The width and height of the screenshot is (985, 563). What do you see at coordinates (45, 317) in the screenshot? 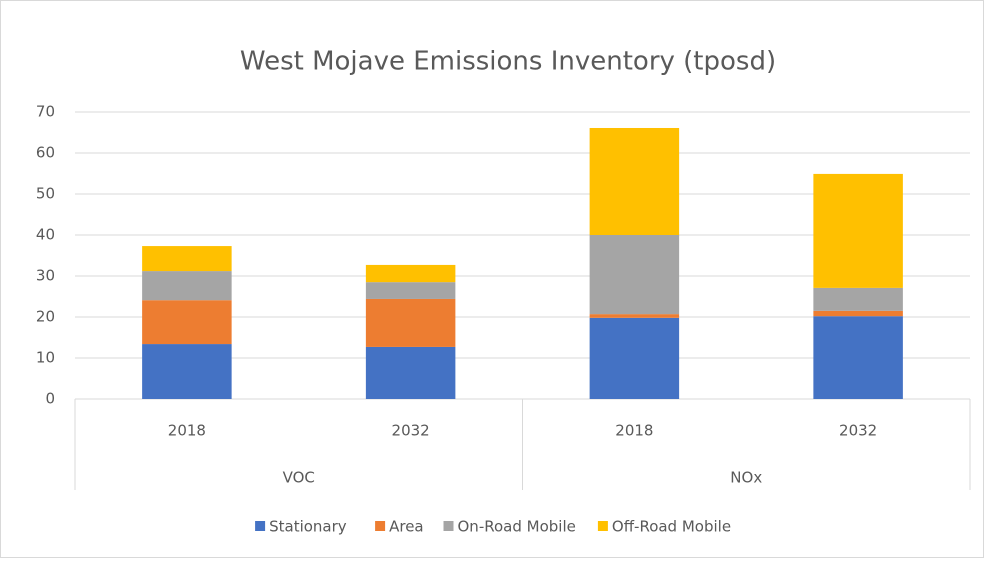
I see `y-tick-label: 20` at bounding box center [45, 317].